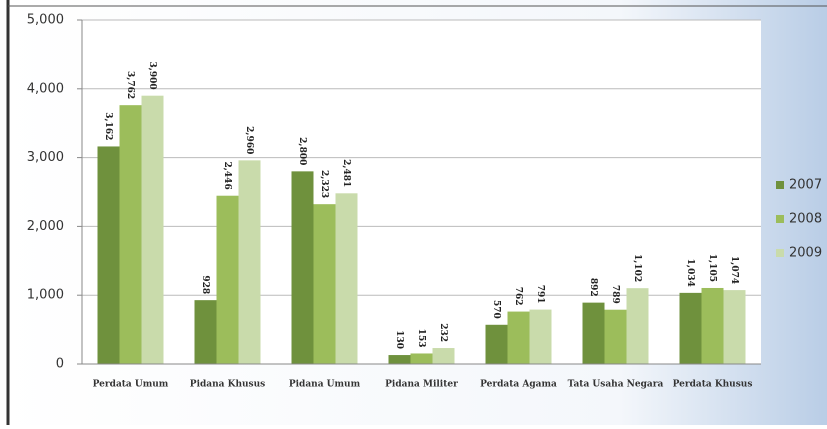  What do you see at coordinates (227, 176) in the screenshot?
I see `data-label: 2,446` at bounding box center [227, 176].